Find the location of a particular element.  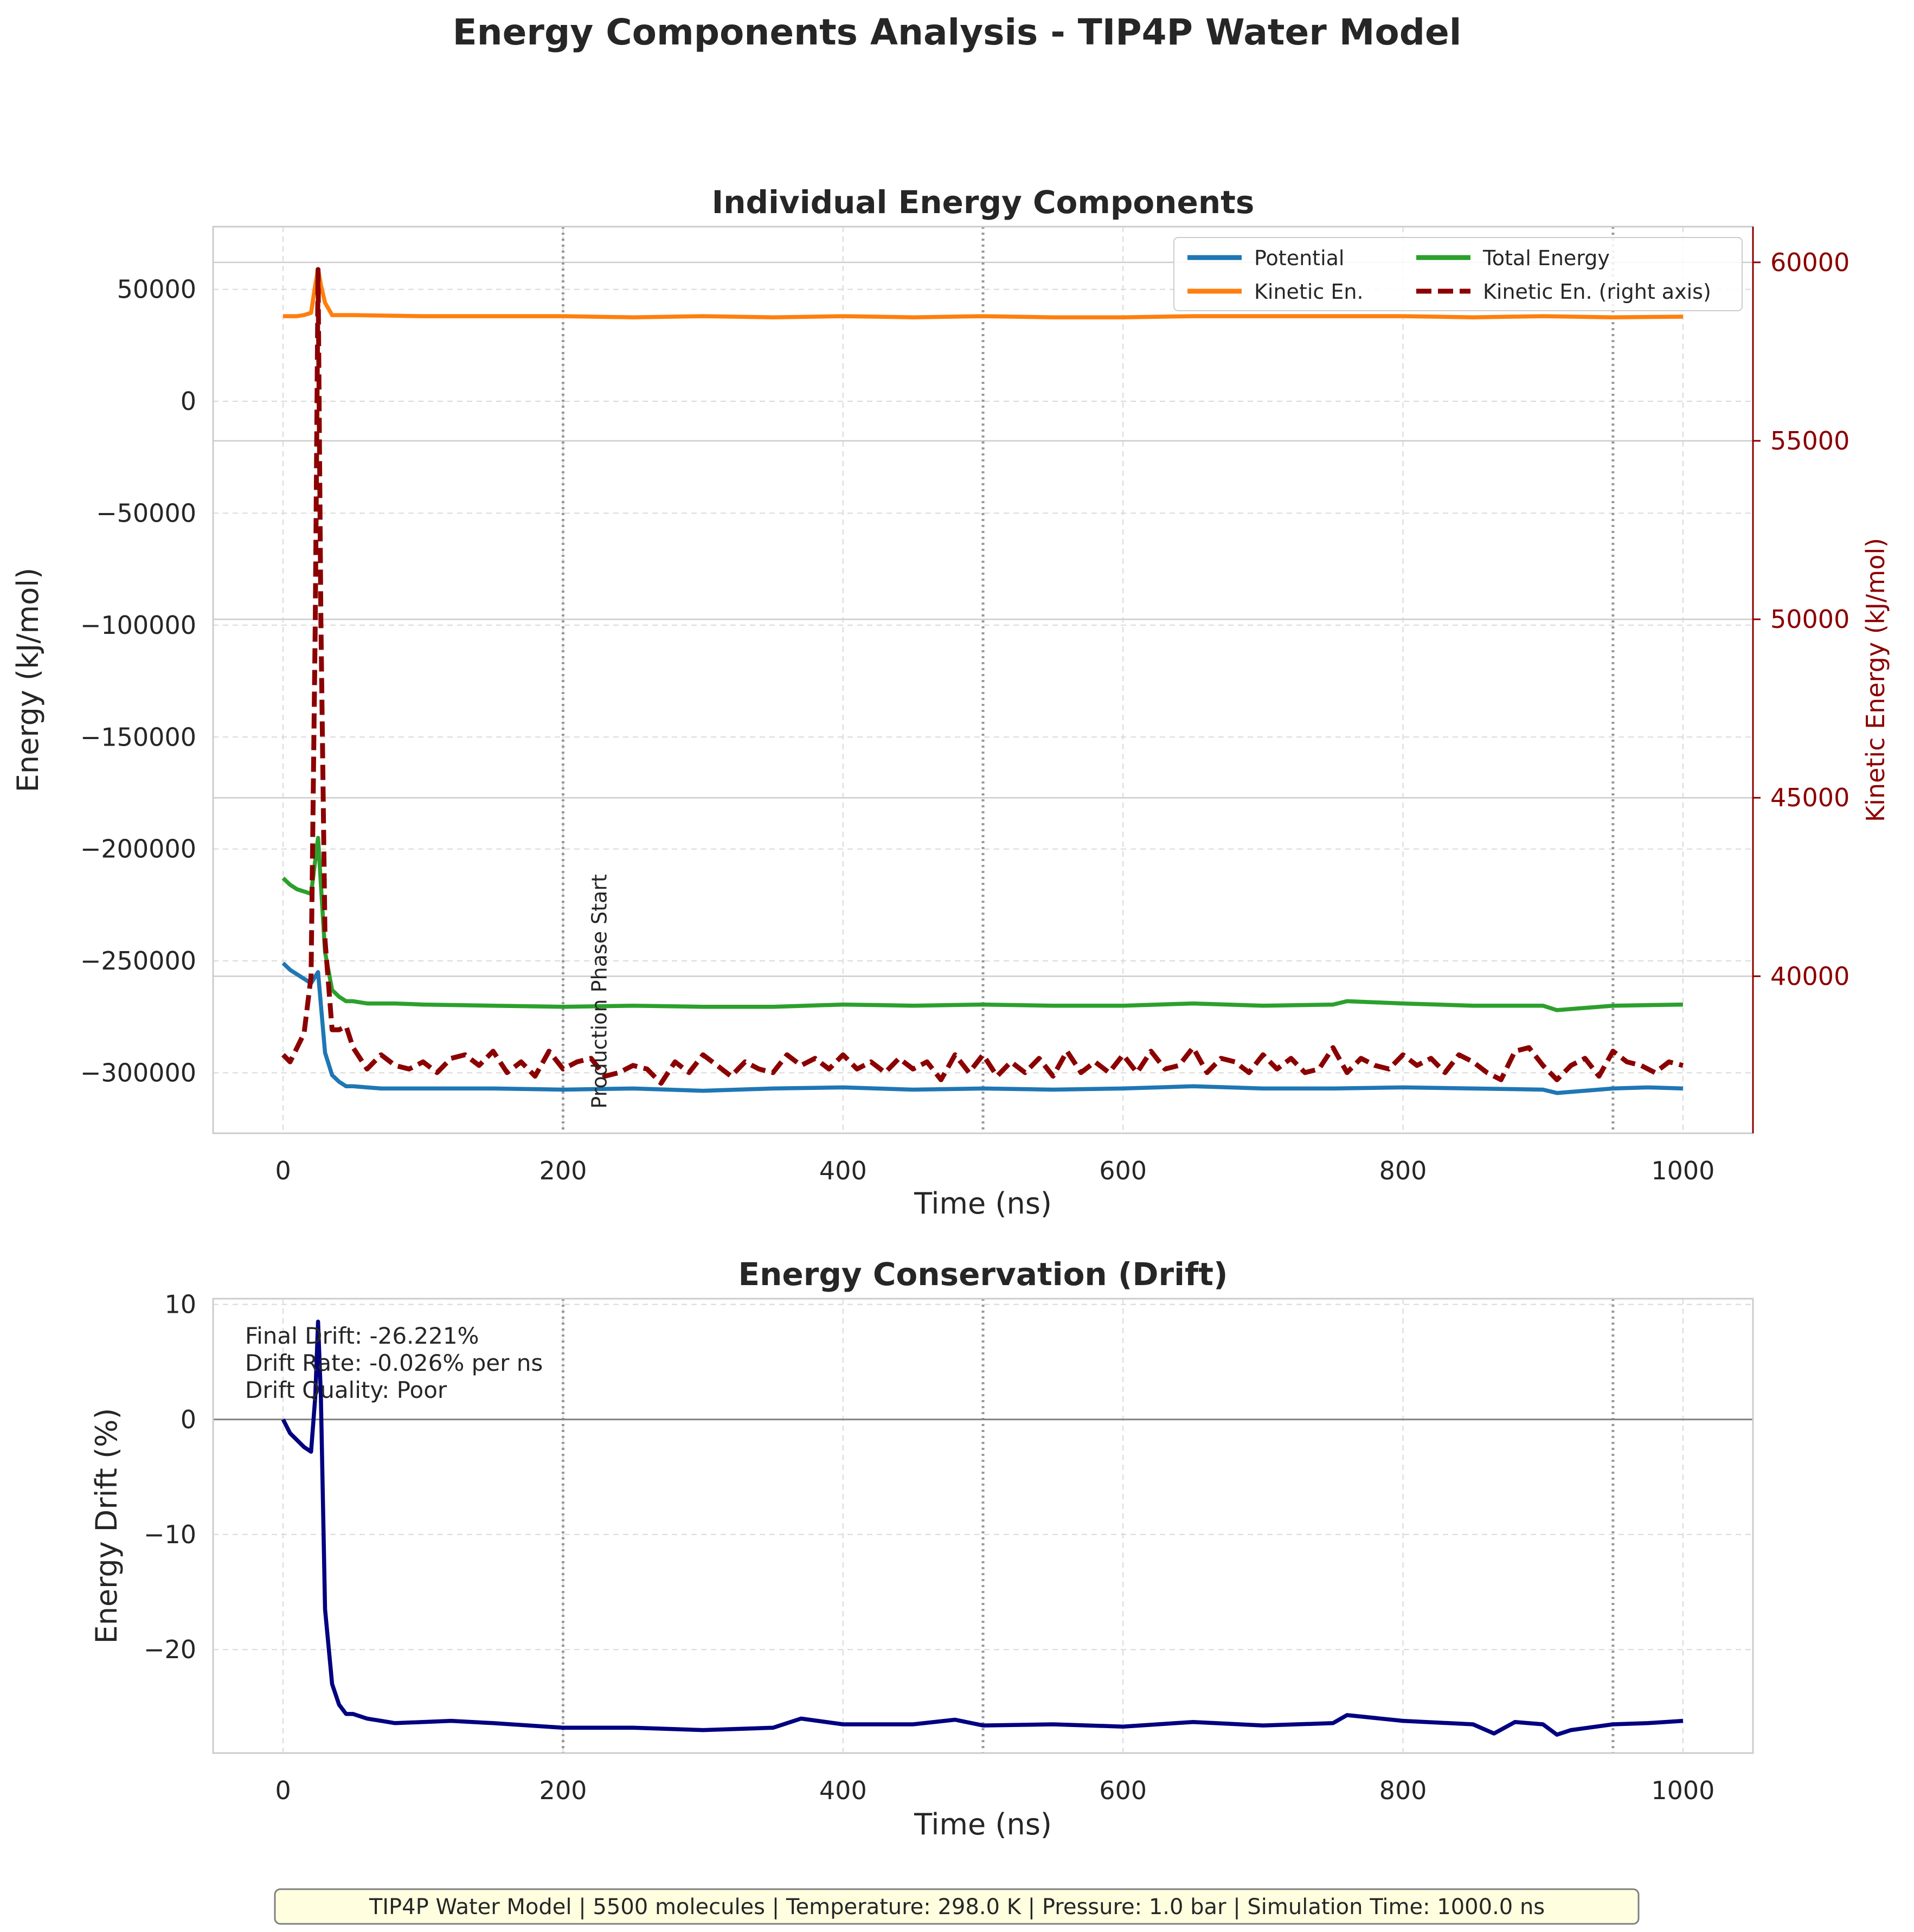

legend-box is located at coordinates (1458, 274).